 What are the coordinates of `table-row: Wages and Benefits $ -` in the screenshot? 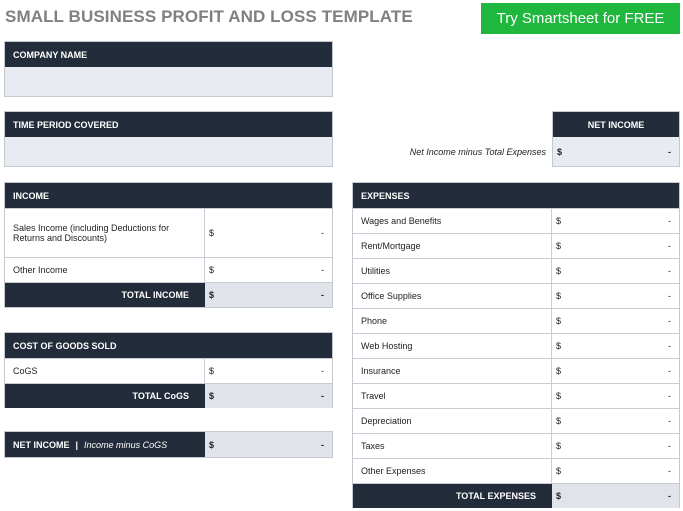 It's located at (516, 220).